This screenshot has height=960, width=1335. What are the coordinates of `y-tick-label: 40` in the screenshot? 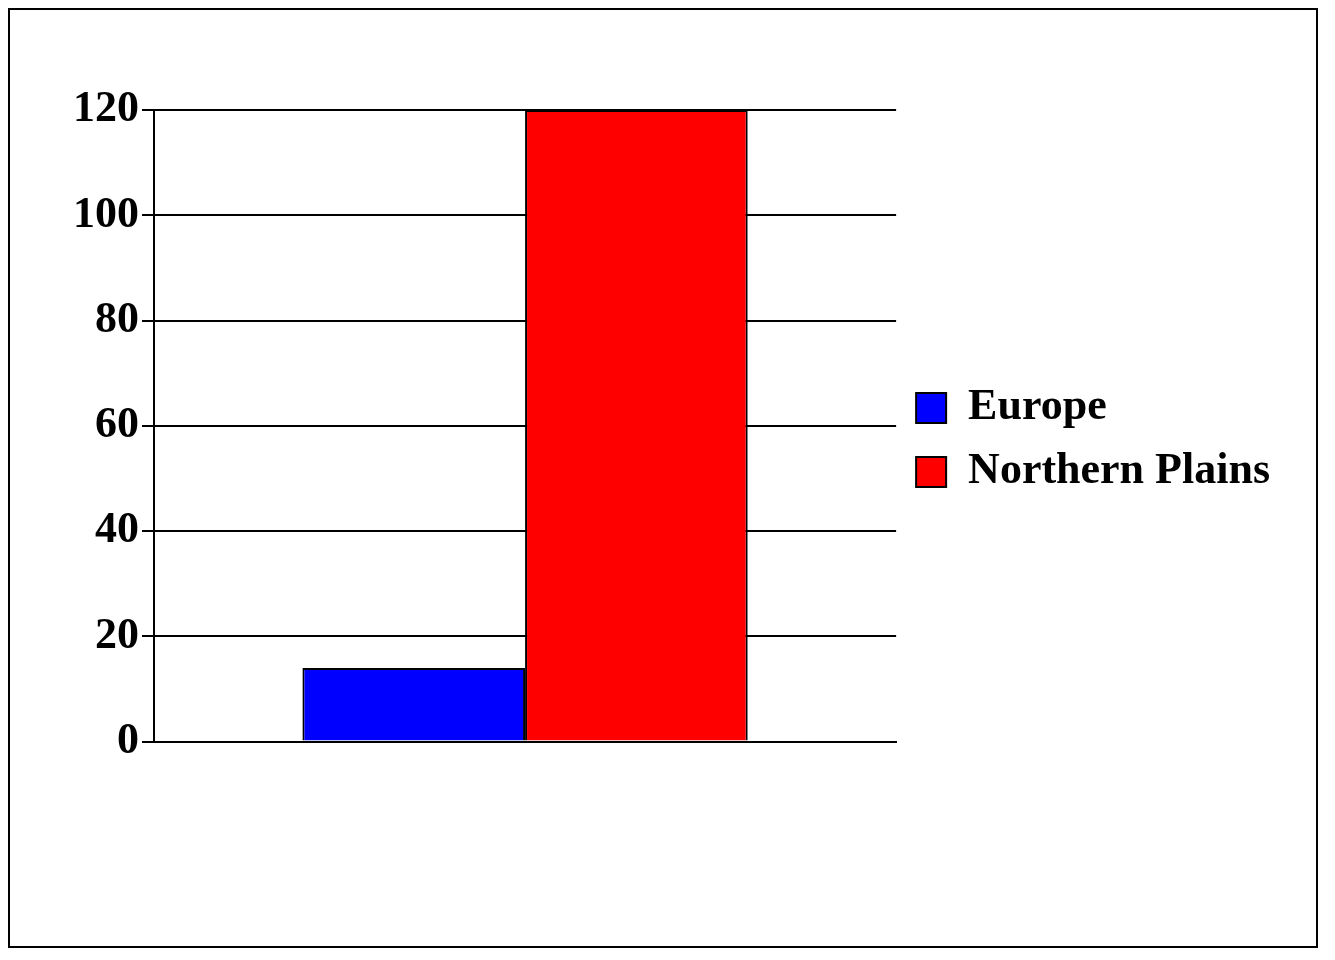 It's located at (117, 528).